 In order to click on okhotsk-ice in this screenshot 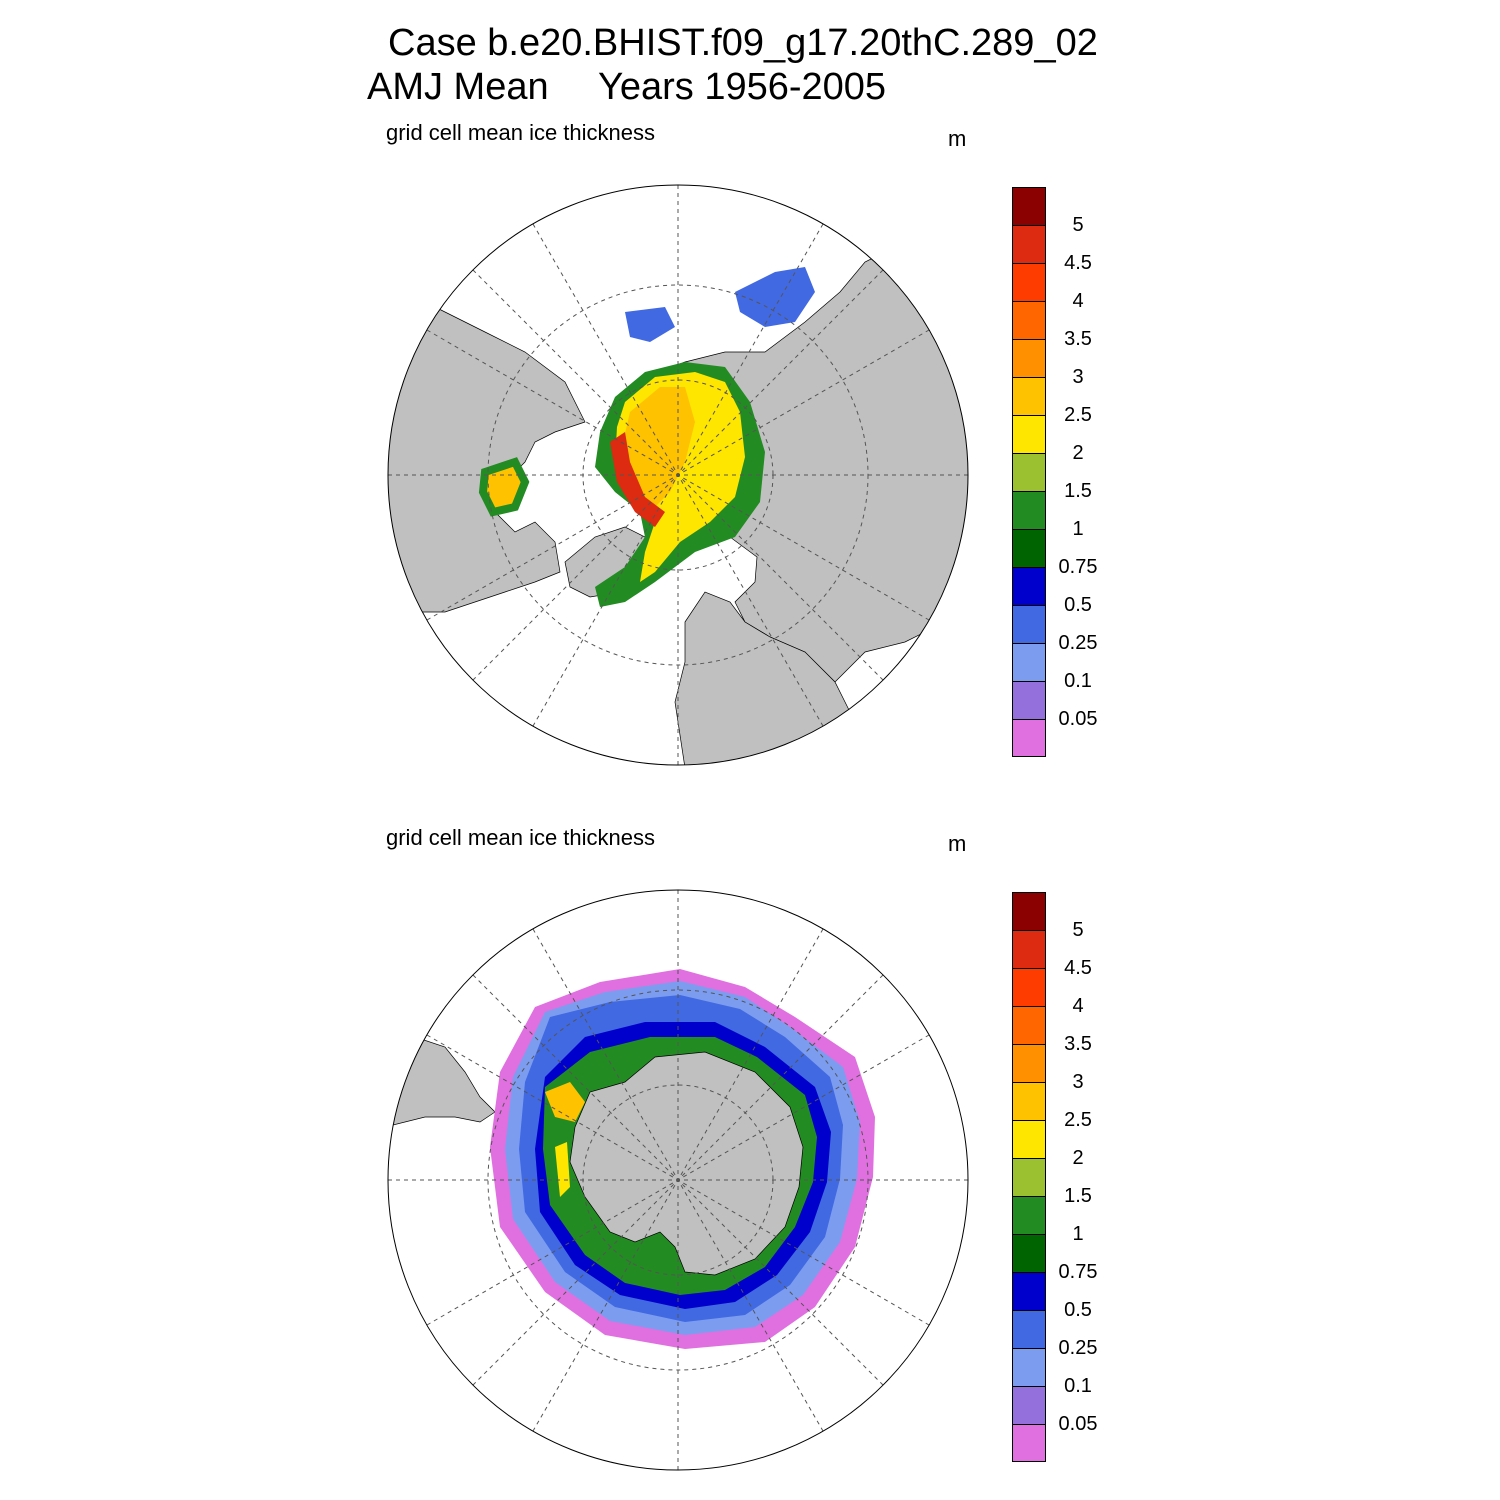, I will do `click(650, 324)`.